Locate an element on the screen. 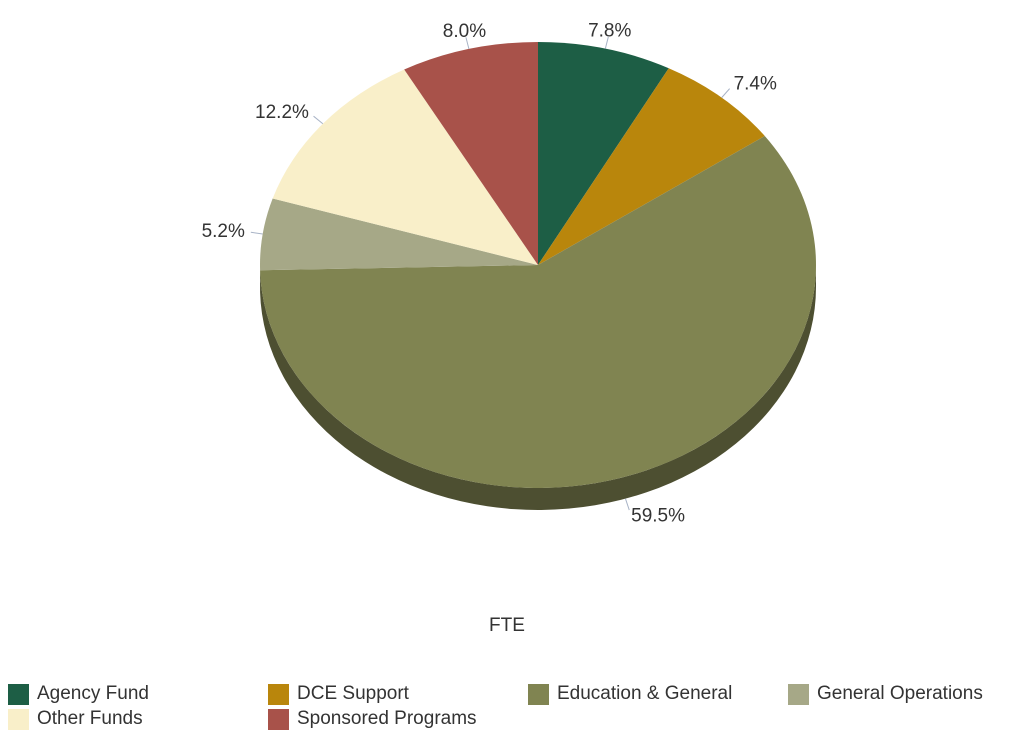  legend-label: Education & General is located at coordinates (645, 693).